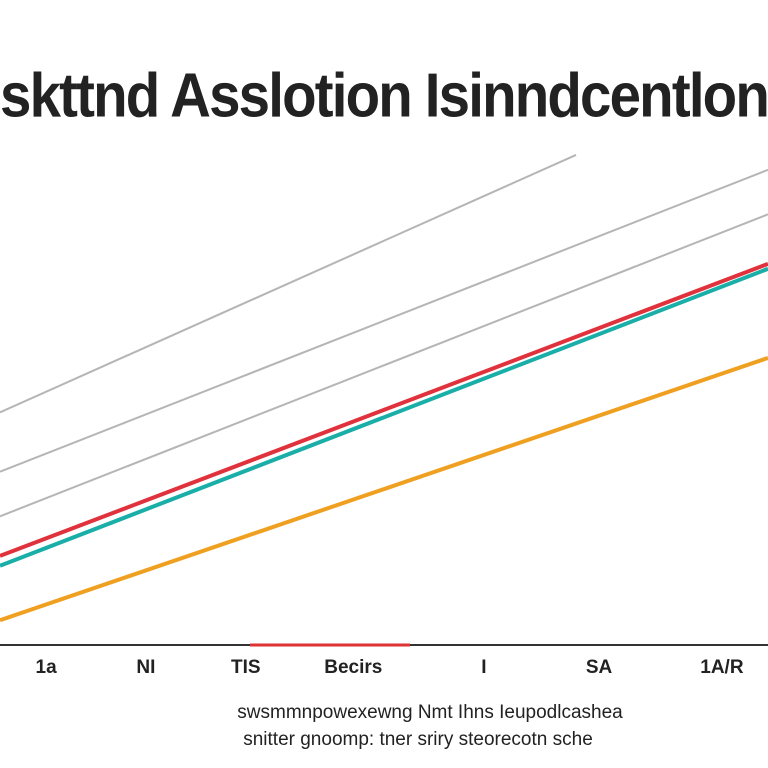 This screenshot has width=768, height=768. What do you see at coordinates (430, 712) in the screenshot?
I see `caption: swsmmnpowexewng Nmt Ihns Ieupodlcashea` at bounding box center [430, 712].